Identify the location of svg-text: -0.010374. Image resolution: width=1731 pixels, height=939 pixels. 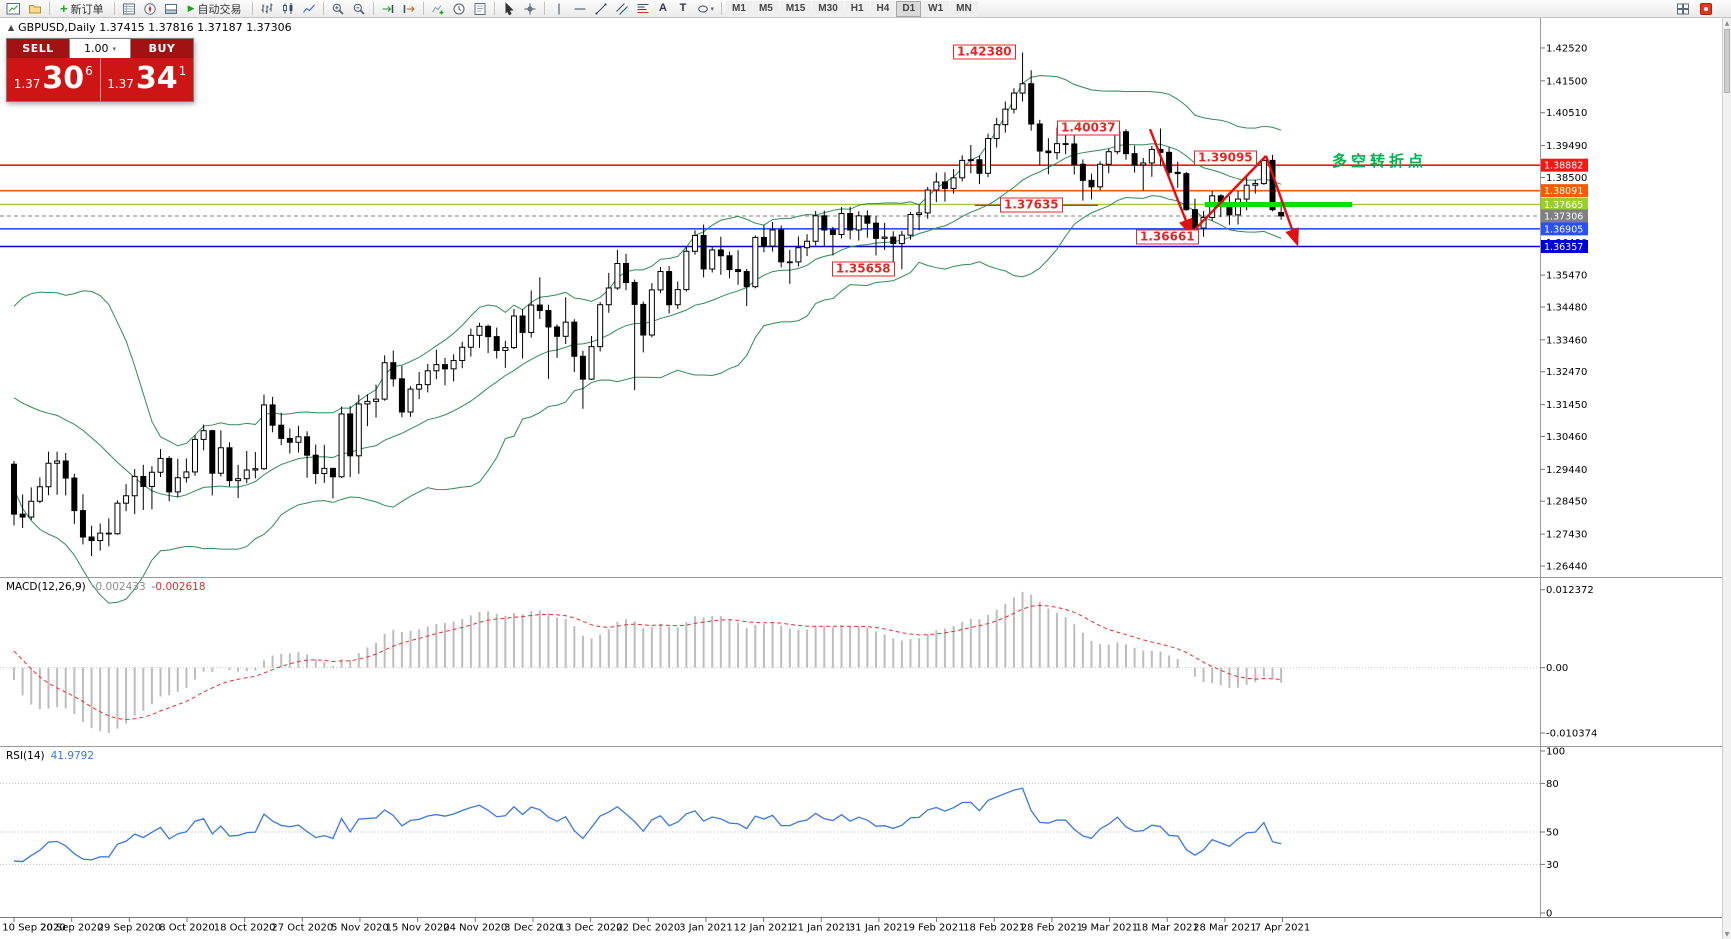
(1571, 734).